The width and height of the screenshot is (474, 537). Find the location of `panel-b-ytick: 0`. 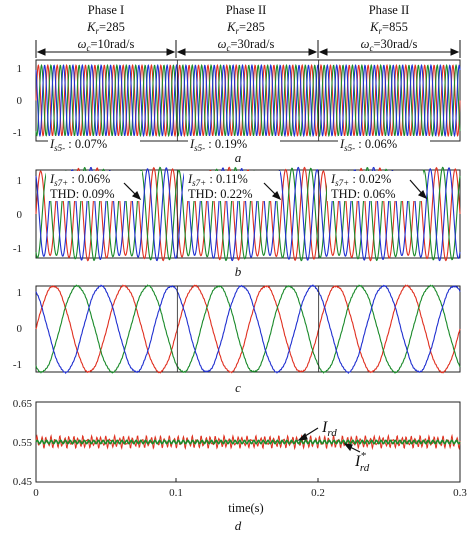

panel-b-ytick: 0 is located at coordinates (20, 215).